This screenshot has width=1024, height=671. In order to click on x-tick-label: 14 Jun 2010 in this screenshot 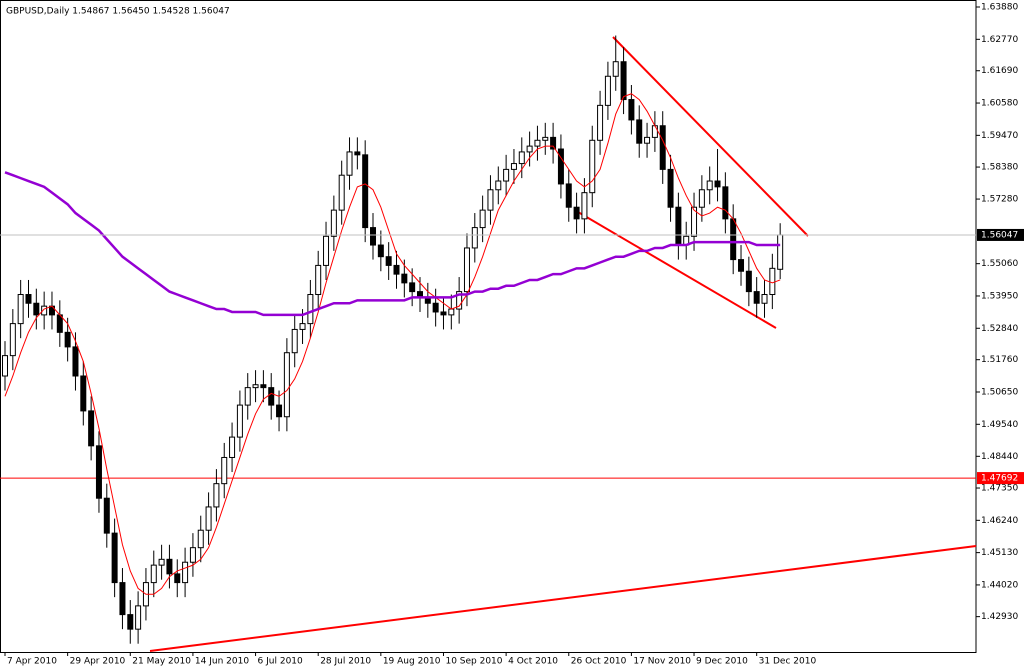, I will do `click(222, 662)`.